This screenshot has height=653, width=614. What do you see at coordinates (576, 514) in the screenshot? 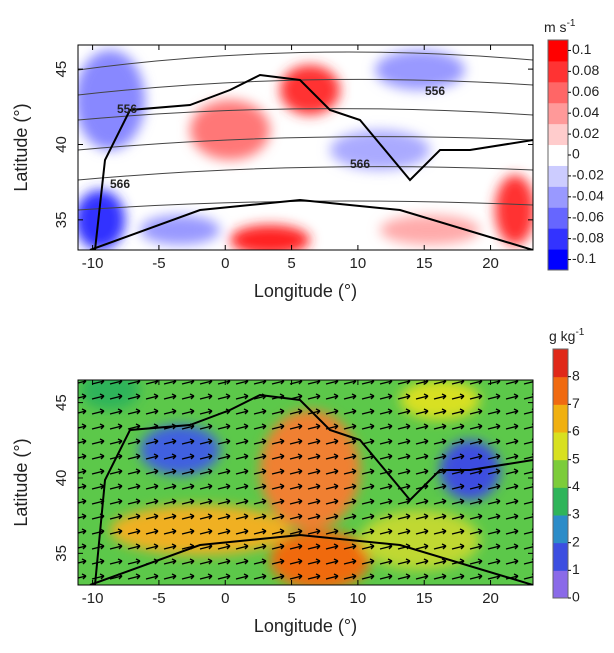
I see `colorbar-tick-label: 3` at bounding box center [576, 514].